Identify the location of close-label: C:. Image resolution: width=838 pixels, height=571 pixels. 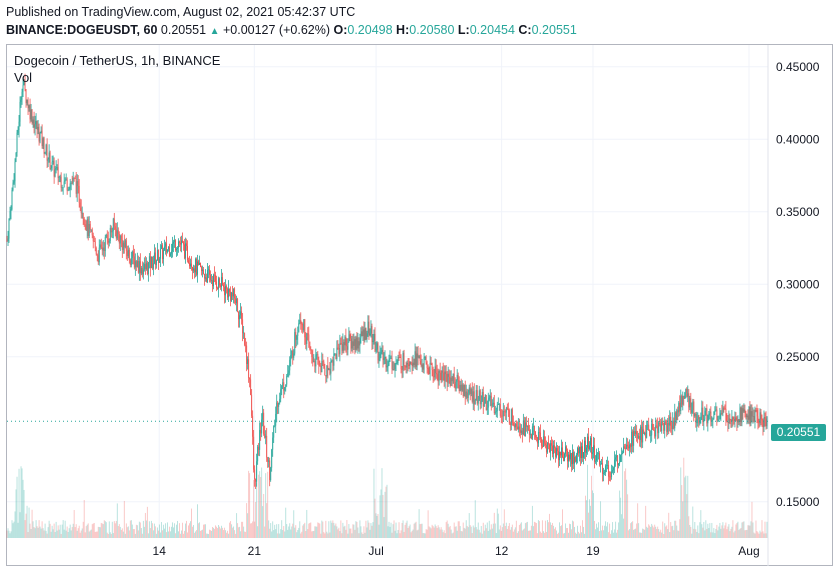
(525, 30).